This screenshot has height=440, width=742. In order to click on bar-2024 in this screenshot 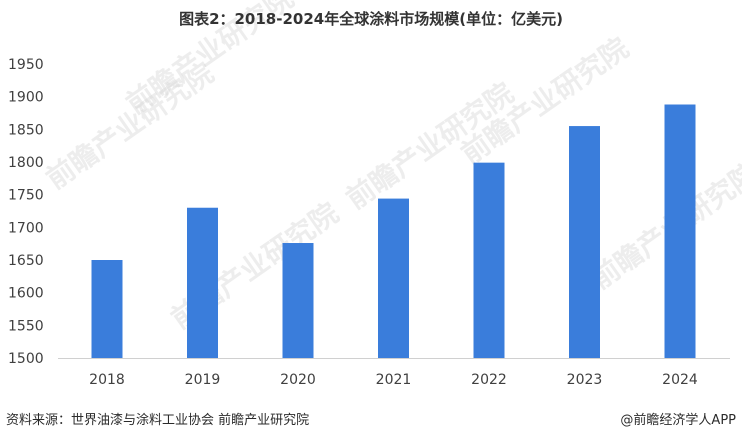, I will do `click(680, 231)`.